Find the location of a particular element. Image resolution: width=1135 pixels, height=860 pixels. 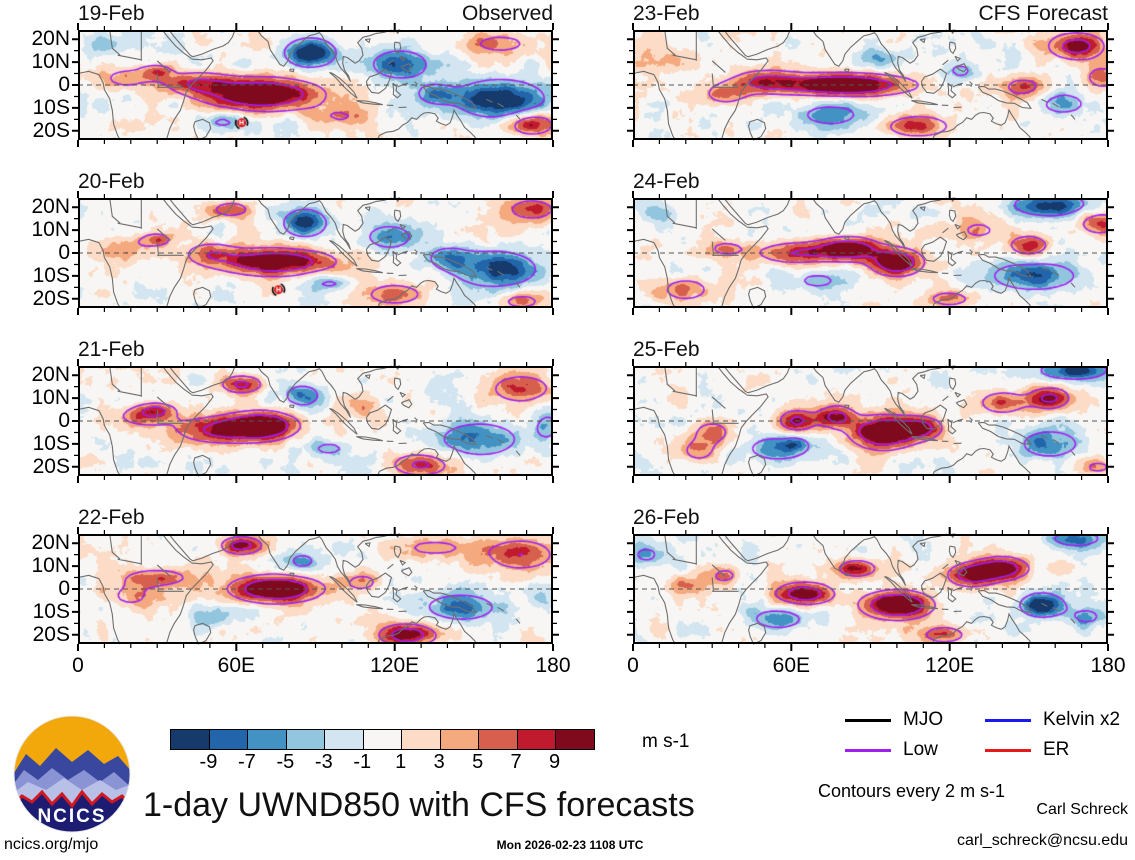

contour-interval-note: Contours every 2 m s-1 is located at coordinates (912, 791).